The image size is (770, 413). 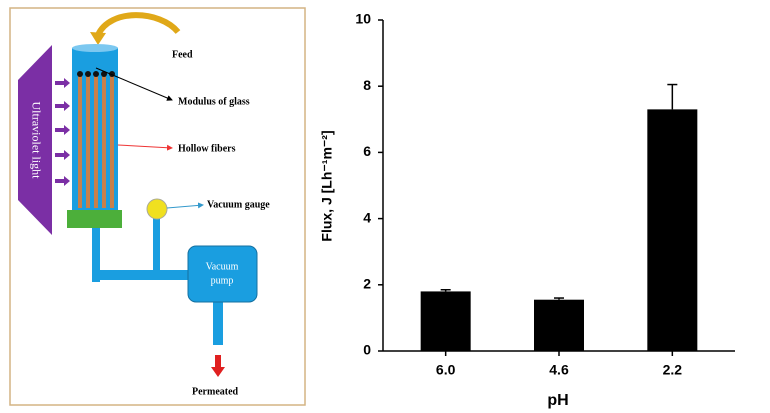 What do you see at coordinates (94, 219) in the screenshot?
I see `base` at bounding box center [94, 219].